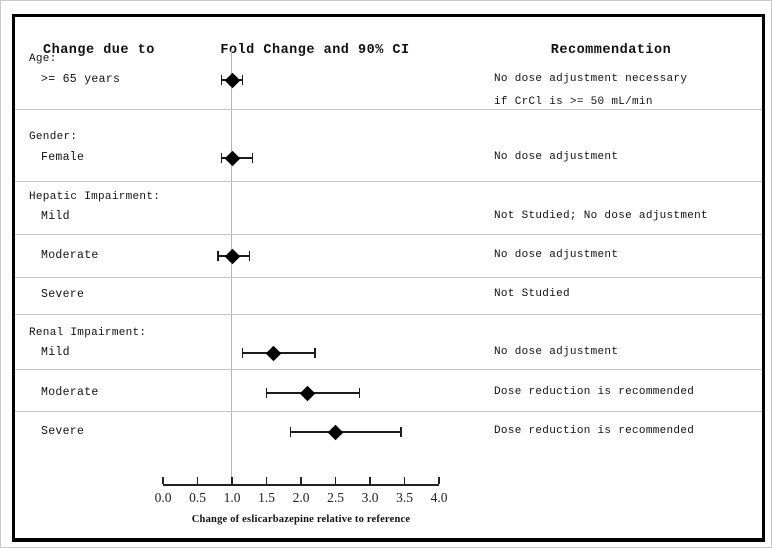  Describe the element at coordinates (231, 266) in the screenshot. I see `reference-line-1x` at that location.